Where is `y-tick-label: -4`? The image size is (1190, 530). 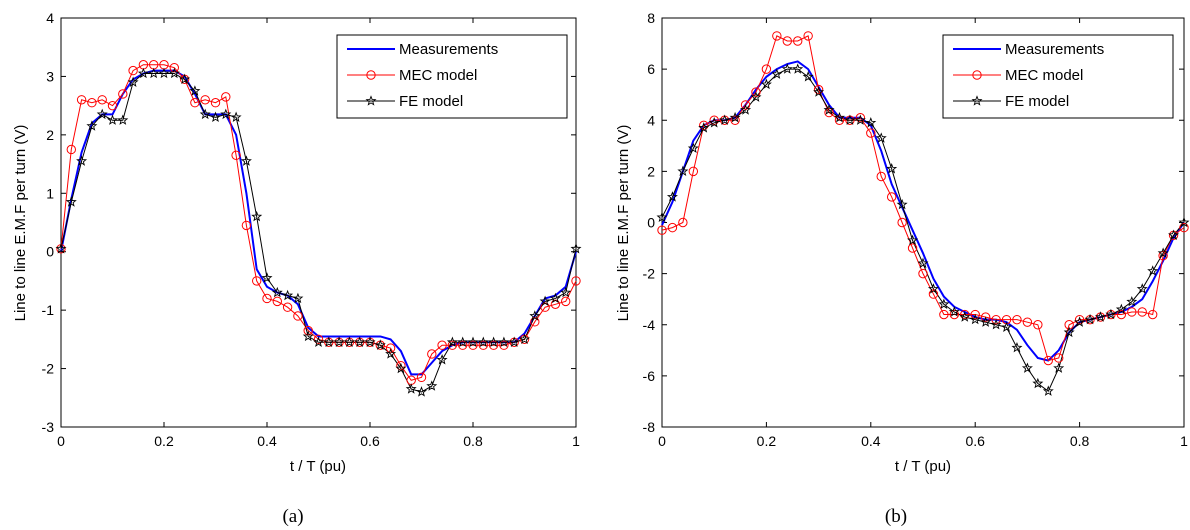
y-tick-label: -4 is located at coordinates (649, 325).